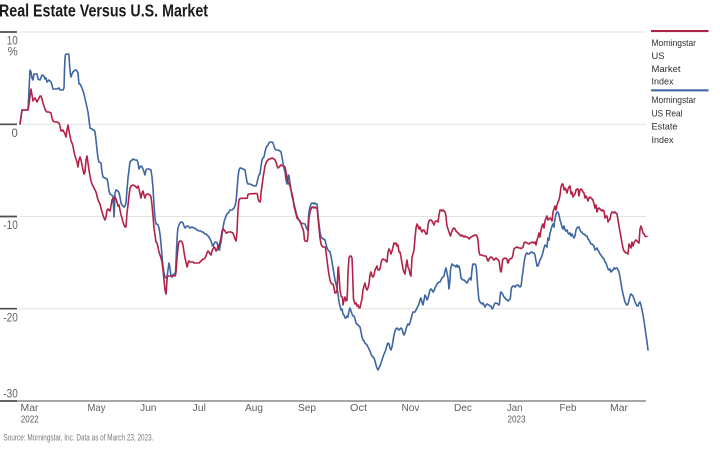 The height and width of the screenshot is (450, 720). I want to click on svg-text: -10, so click(10, 226).